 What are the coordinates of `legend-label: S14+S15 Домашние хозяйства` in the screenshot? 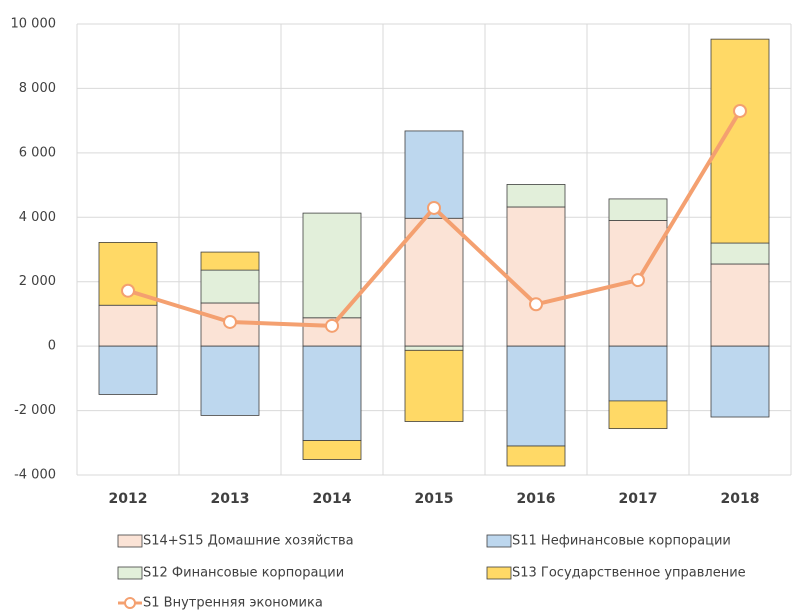 It's located at (248, 541).